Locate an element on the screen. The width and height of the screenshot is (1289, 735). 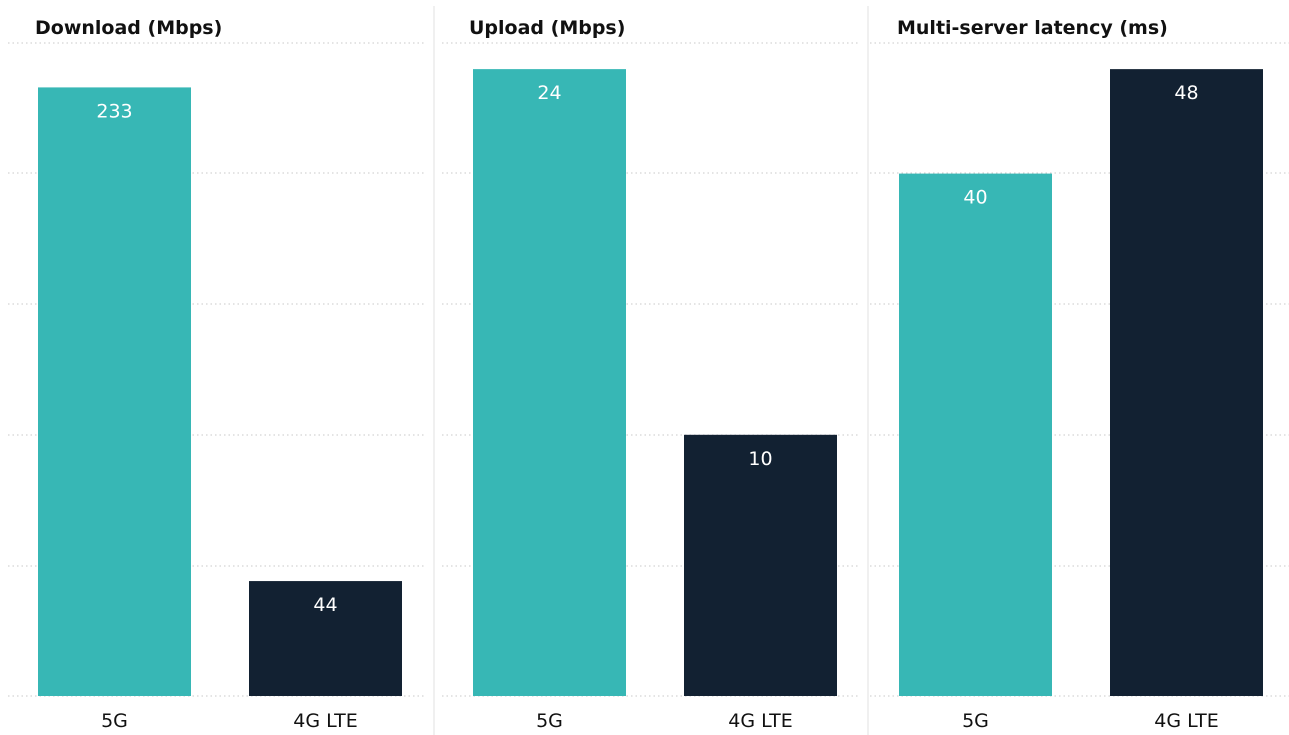
upload-category-label-4g-lte: 4G LTE is located at coordinates (760, 721).